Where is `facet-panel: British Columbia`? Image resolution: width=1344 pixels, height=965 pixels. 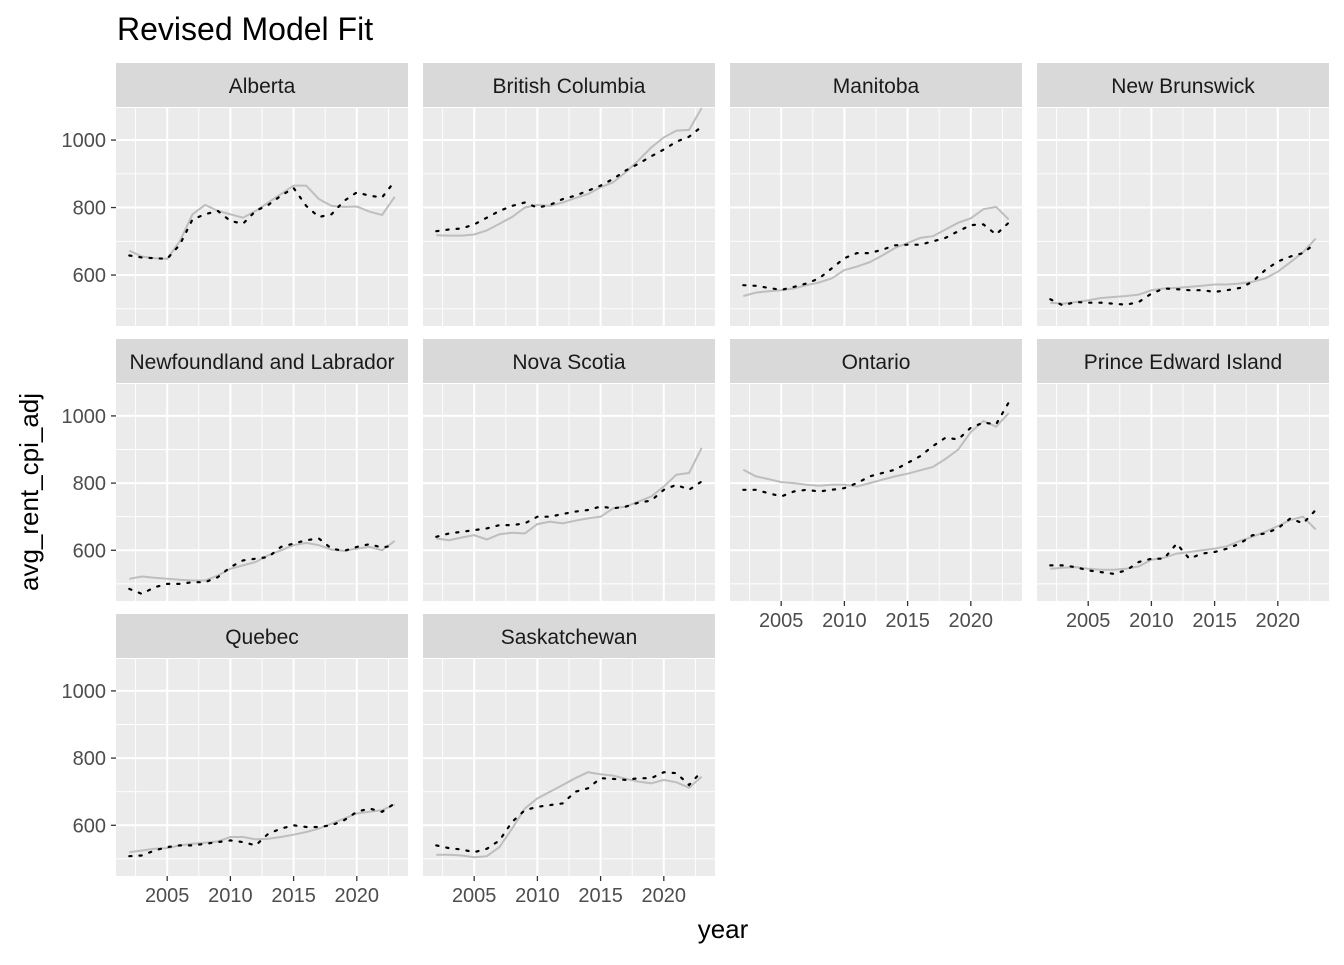 facet-panel: British Columbia is located at coordinates (569, 194).